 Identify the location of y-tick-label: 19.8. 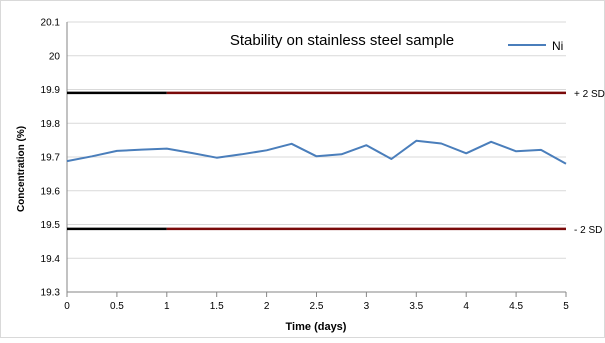
(51, 124).